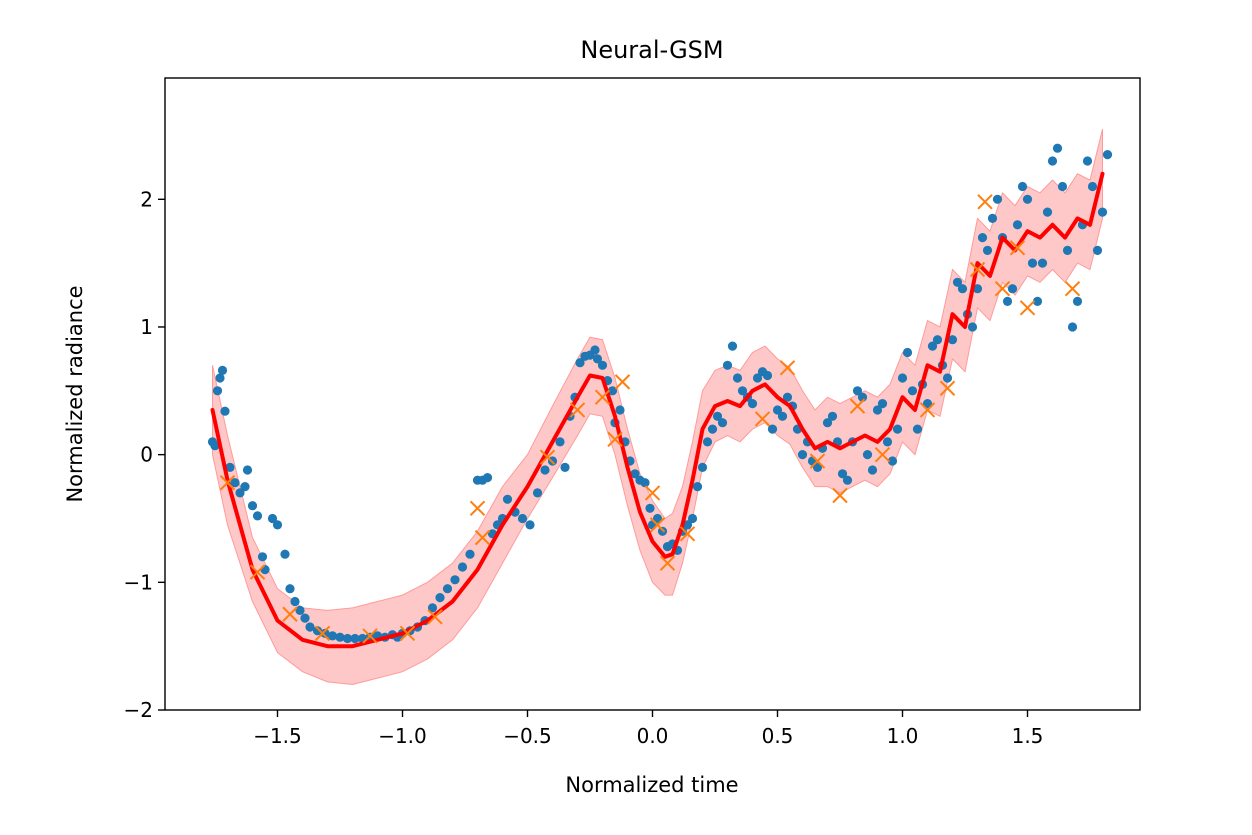  I want to click on x-tick-label: 0.5, so click(778, 736).